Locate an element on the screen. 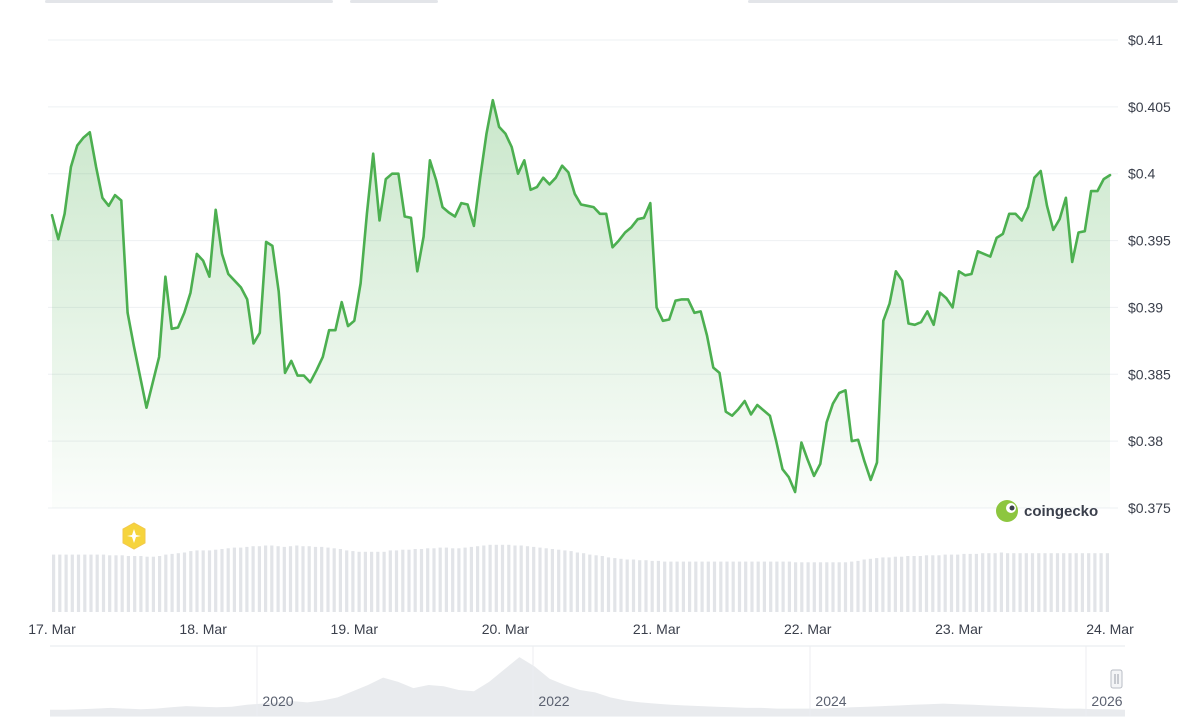 The image size is (1200, 728). x-tick-label: 19. Mar is located at coordinates (355, 629).